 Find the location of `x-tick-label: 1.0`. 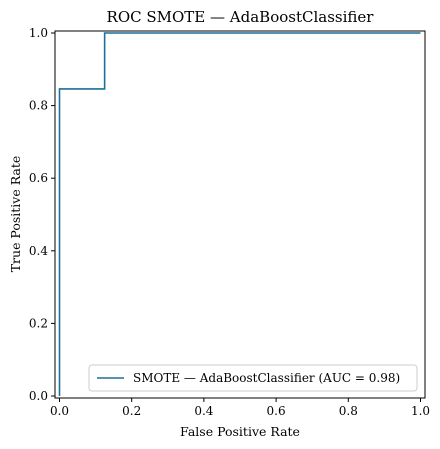

x-tick-label: 1.0 is located at coordinates (420, 411).